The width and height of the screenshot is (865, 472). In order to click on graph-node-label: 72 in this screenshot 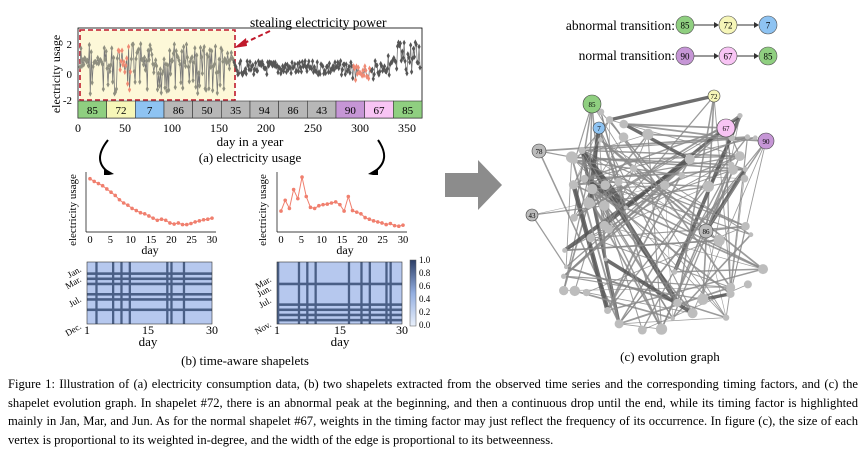, I will do `click(715, 97)`.